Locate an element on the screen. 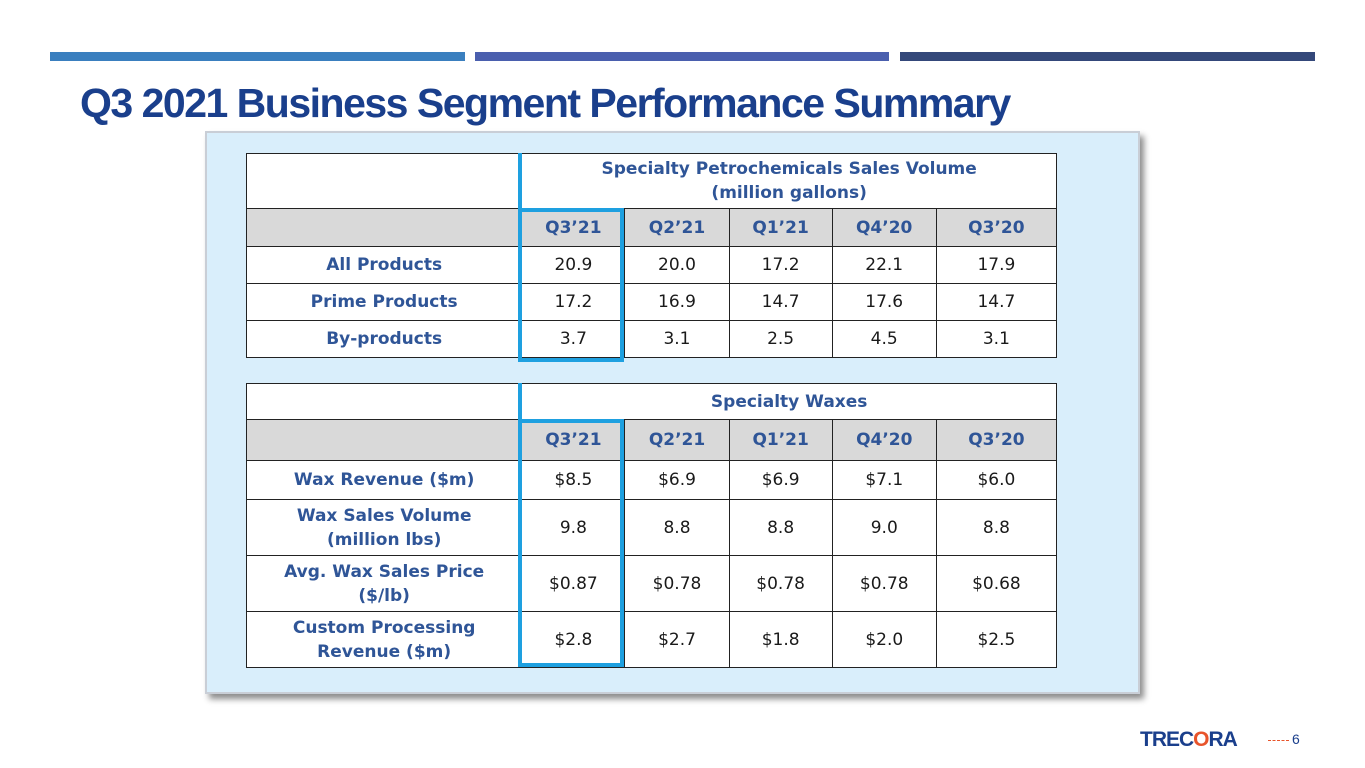  value-cell: $2.8 is located at coordinates (573, 639).